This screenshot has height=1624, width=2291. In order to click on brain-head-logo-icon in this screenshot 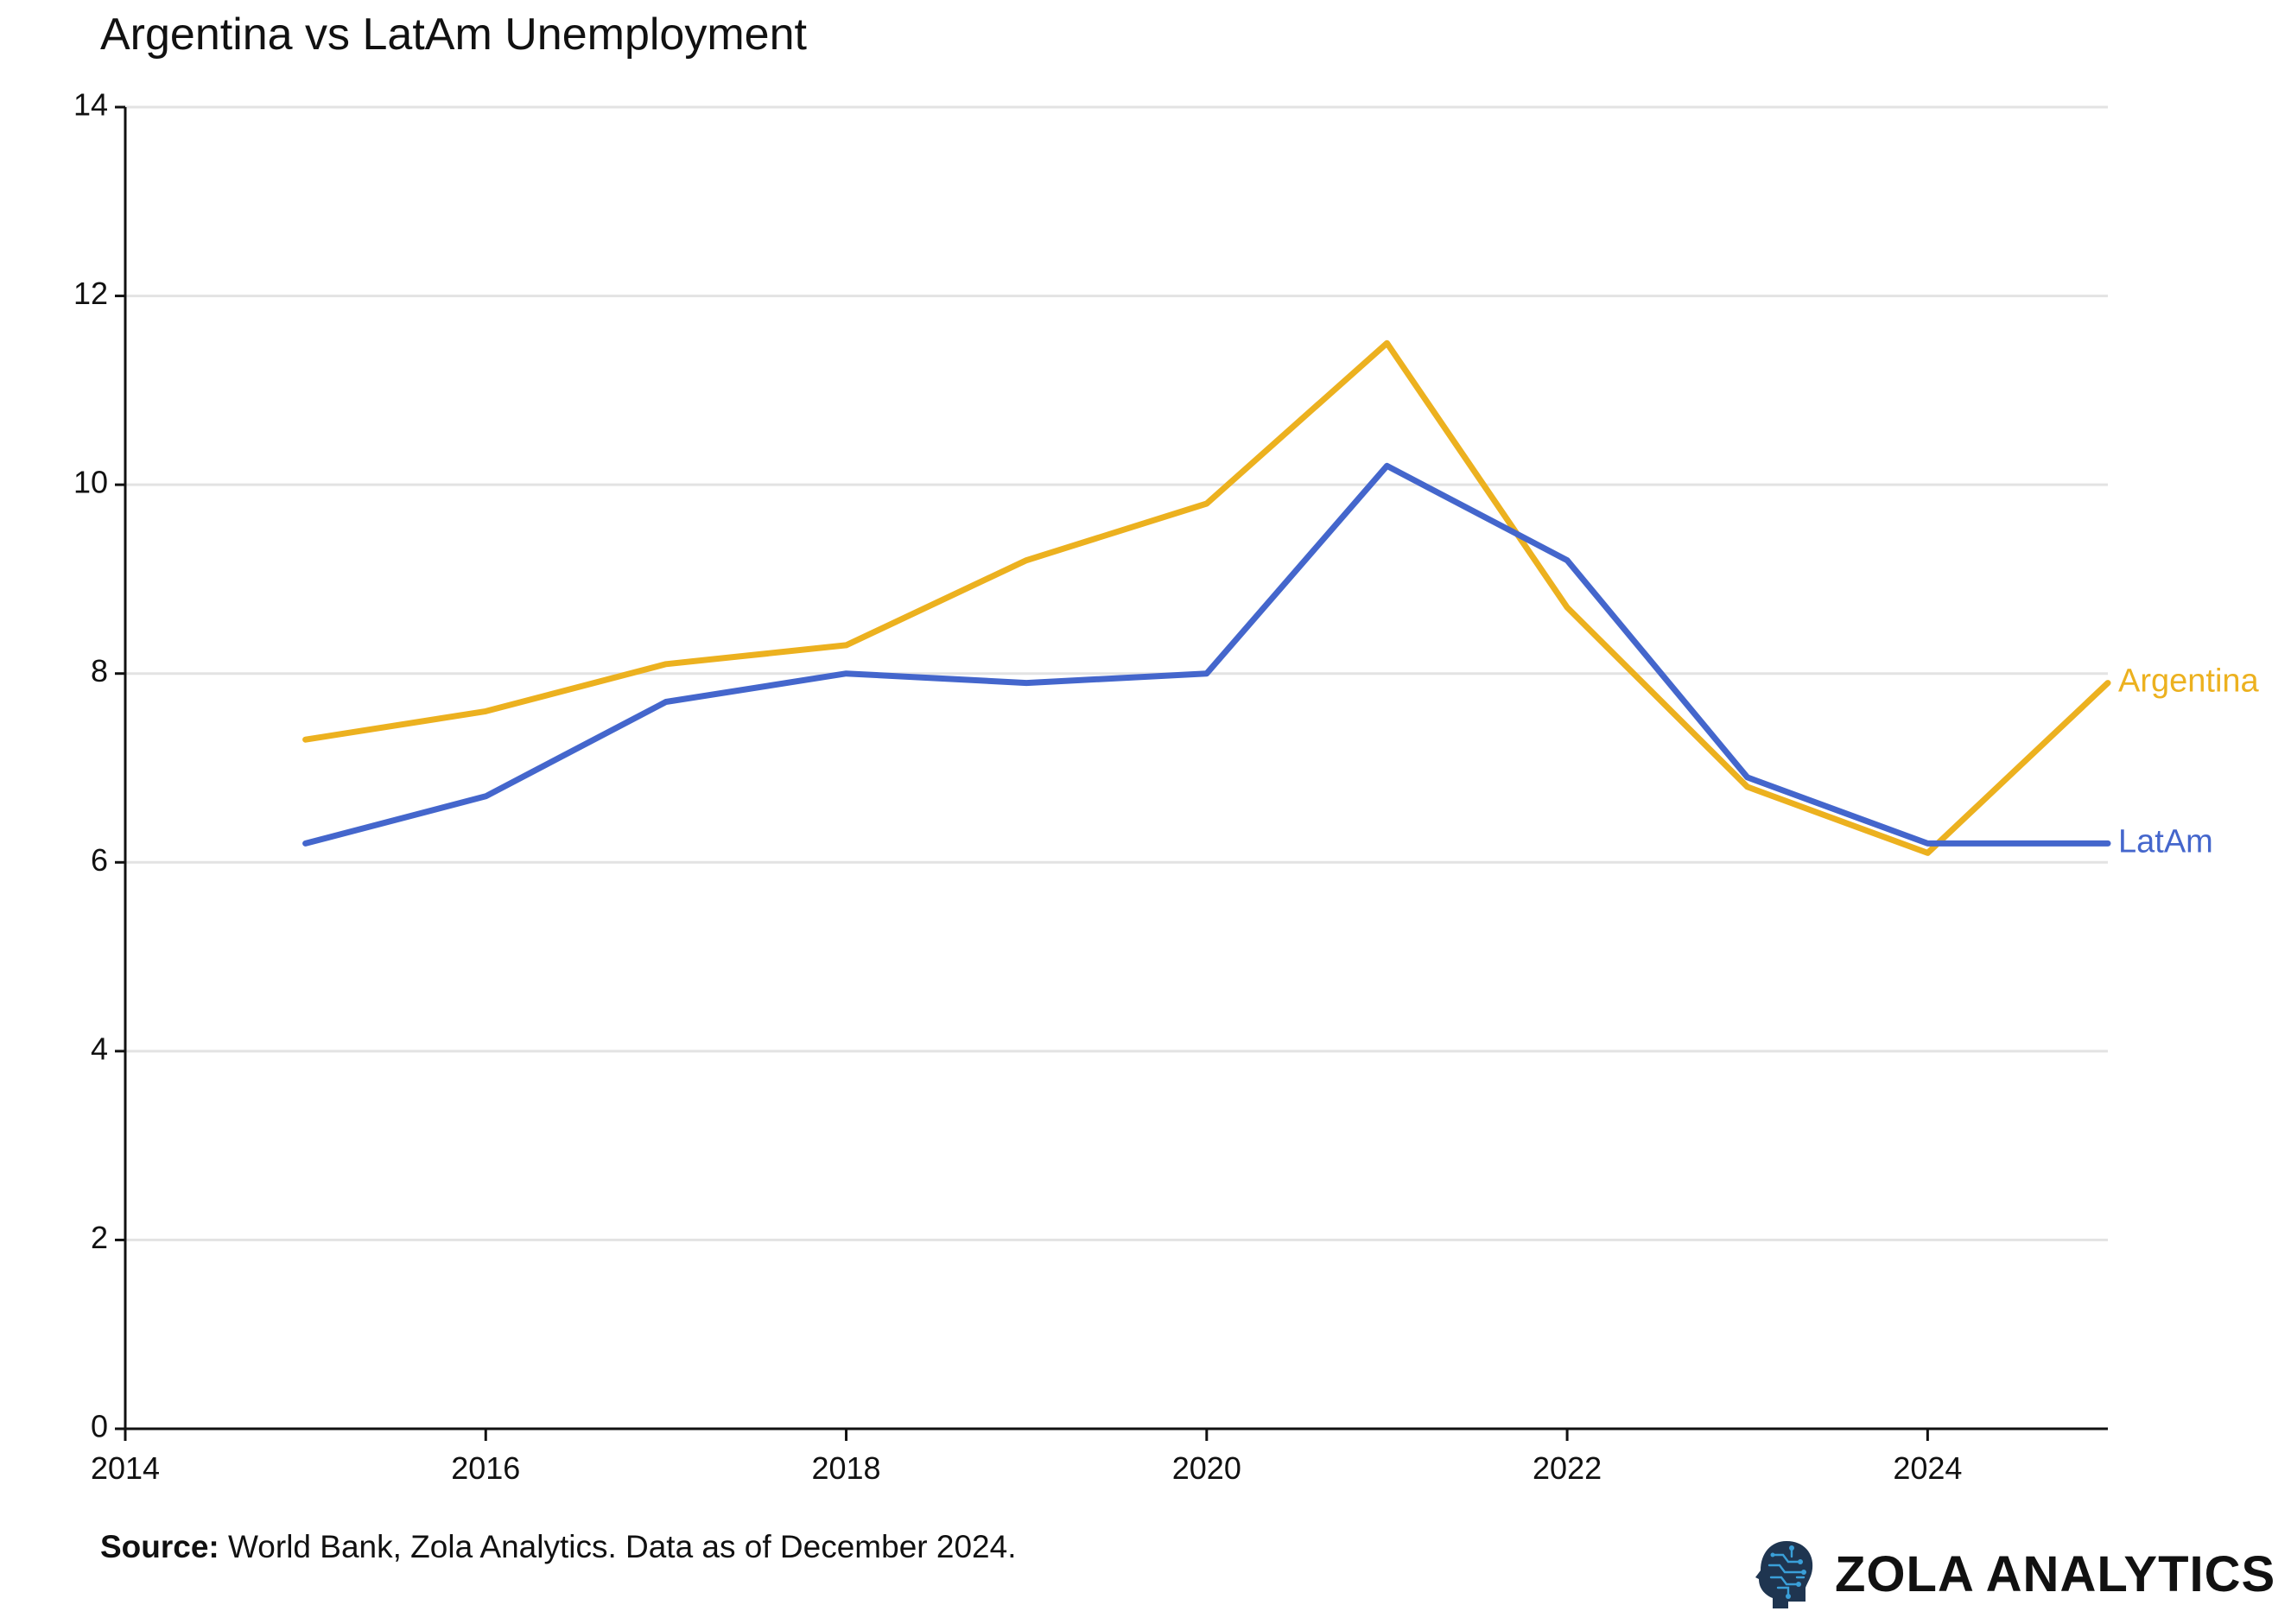, I will do `click(1784, 1574)`.